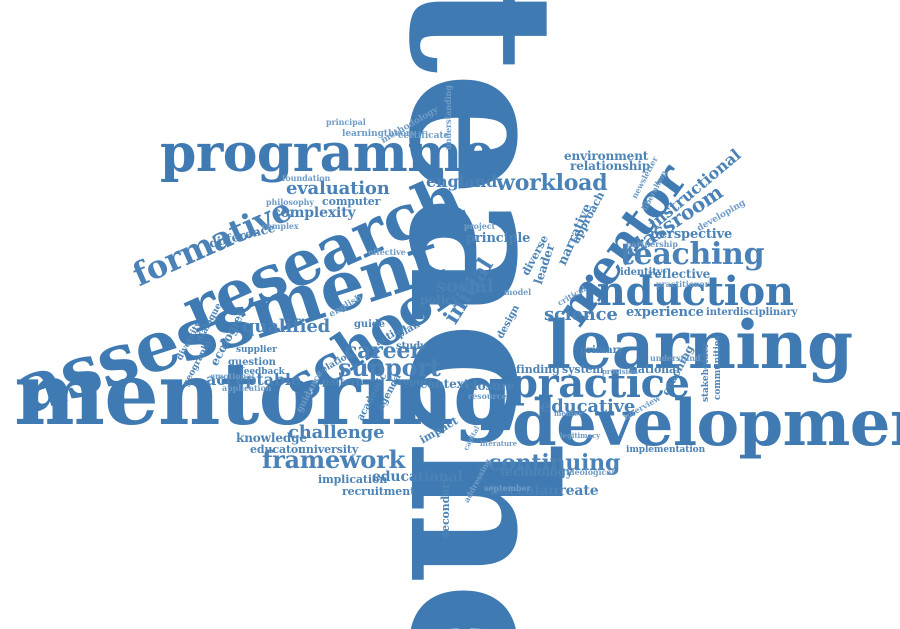 Image resolution: width=900 pixels, height=629 pixels. I want to click on word-workload: workload, so click(552, 183).